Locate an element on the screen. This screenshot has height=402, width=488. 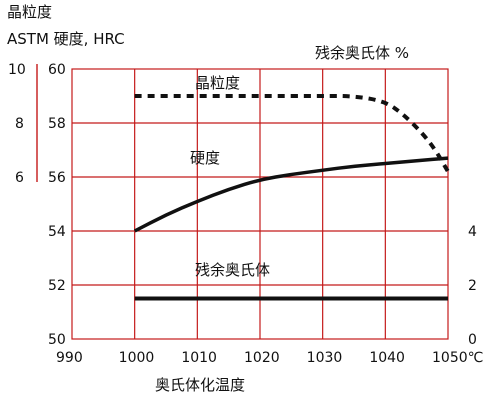
x-tick-label: 1020 is located at coordinates (262, 358).